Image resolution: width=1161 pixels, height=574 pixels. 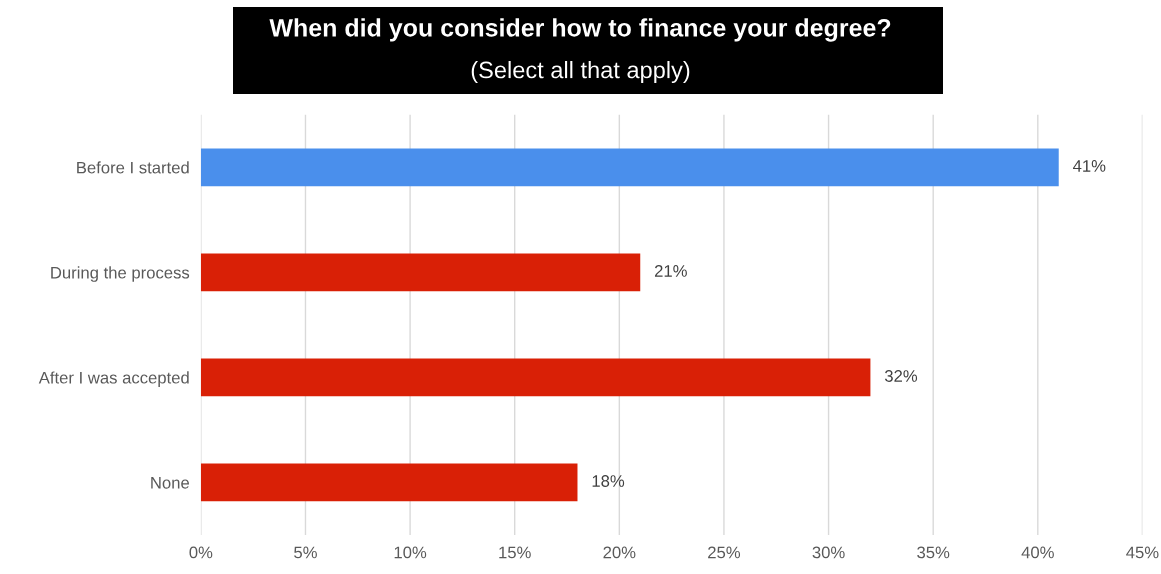 I want to click on x-tick-label: 40%, so click(x=1037, y=552).